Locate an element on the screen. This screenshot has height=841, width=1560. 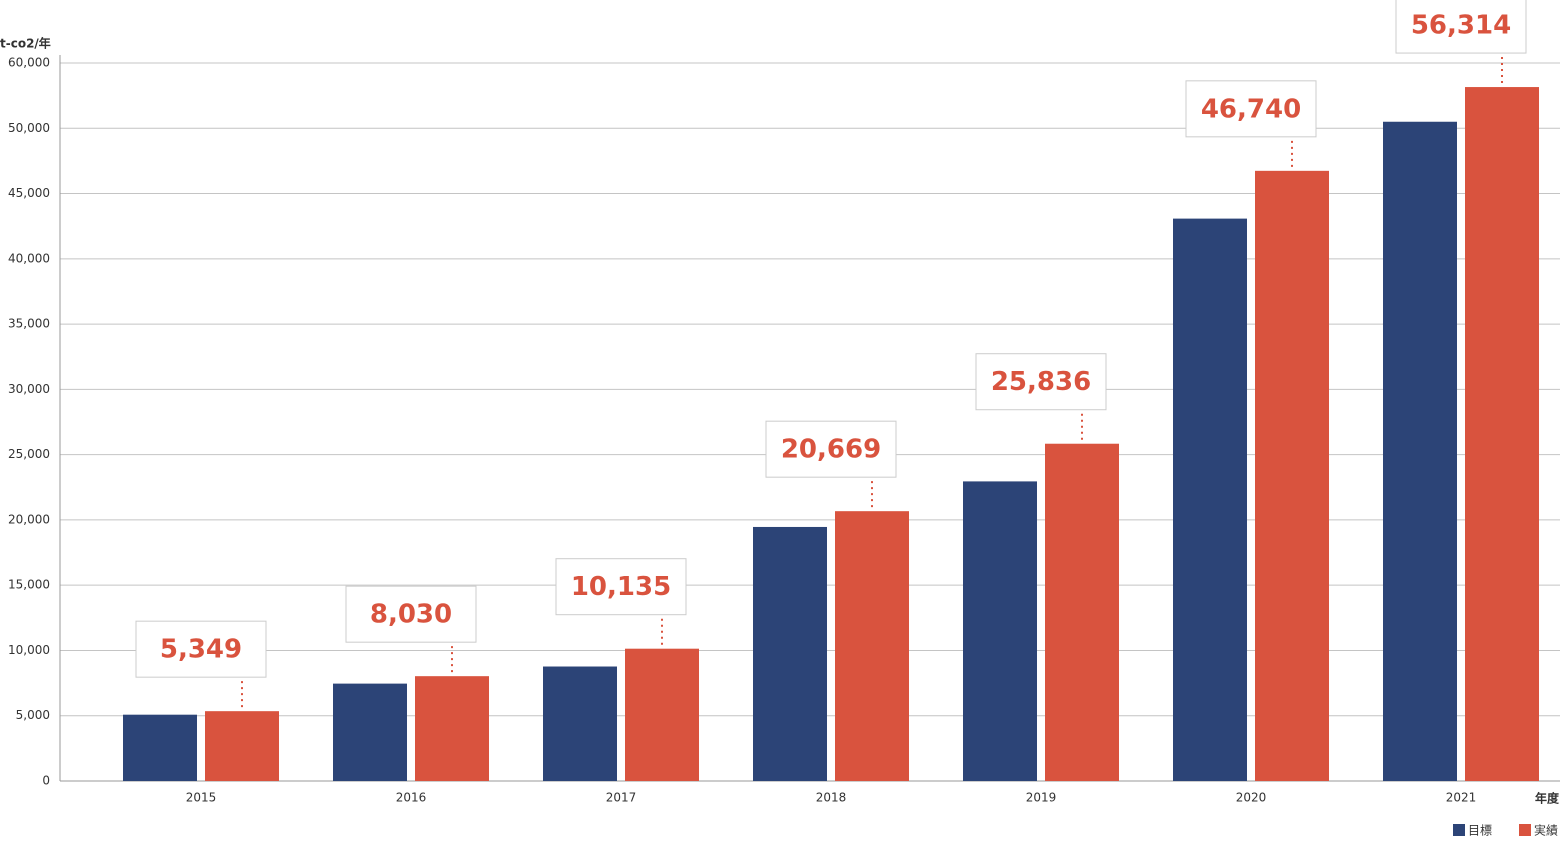
data-label: 10,135 is located at coordinates (621, 587).